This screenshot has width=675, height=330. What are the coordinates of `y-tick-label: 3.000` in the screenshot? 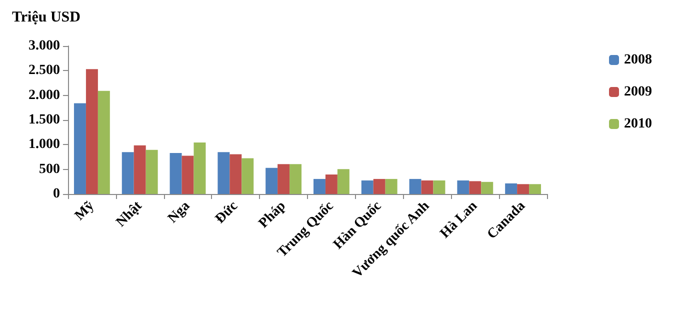 It's located at (44, 46).